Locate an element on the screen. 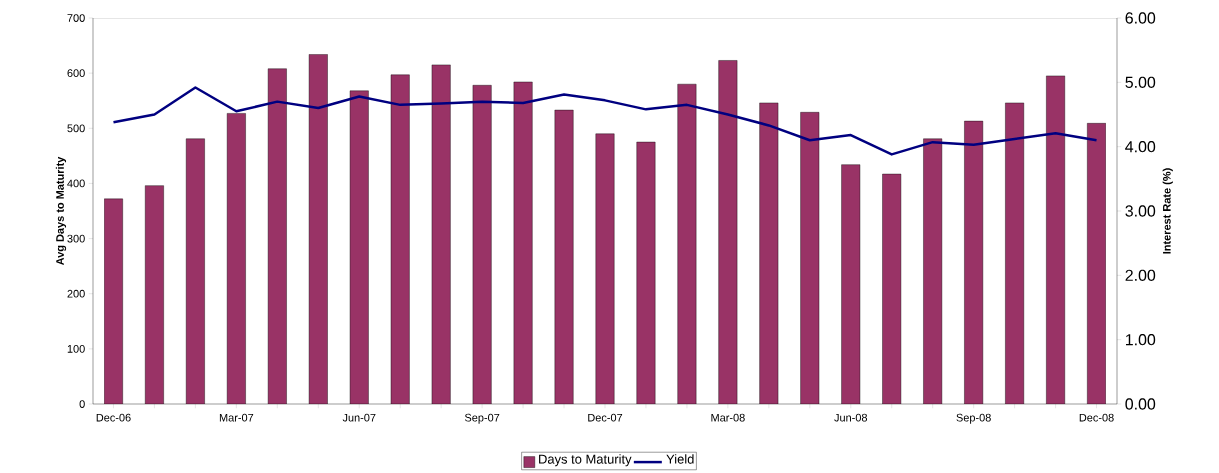  y-tick-label: 200 is located at coordinates (76, 293).